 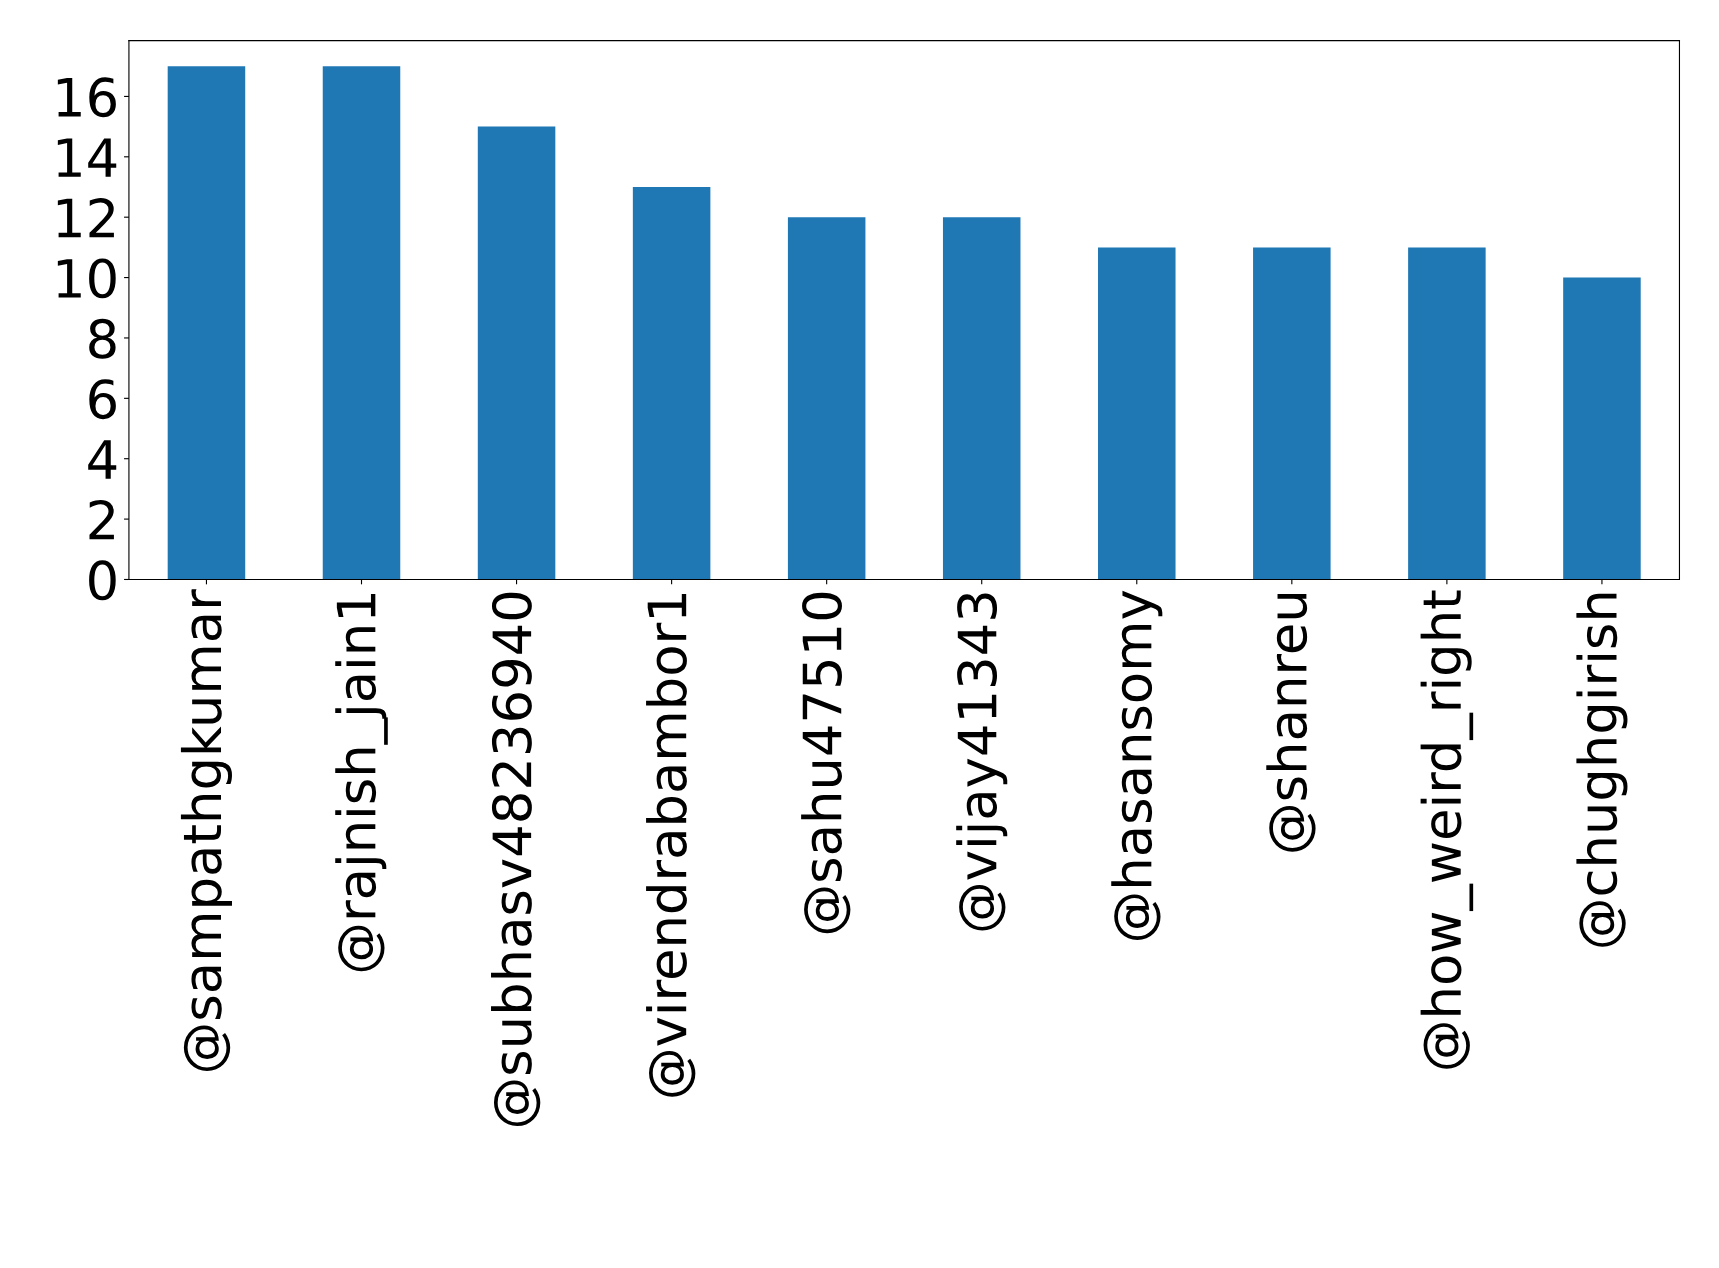 I want to click on y-tick-label: 14, so click(x=87, y=157).